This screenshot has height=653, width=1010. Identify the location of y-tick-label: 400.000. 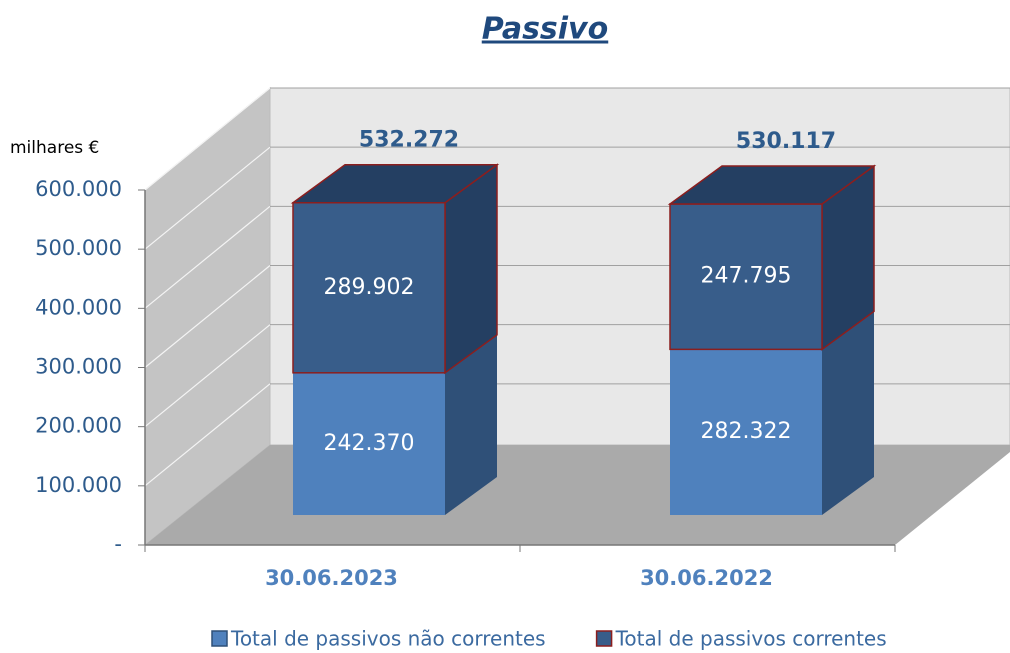
(78, 307).